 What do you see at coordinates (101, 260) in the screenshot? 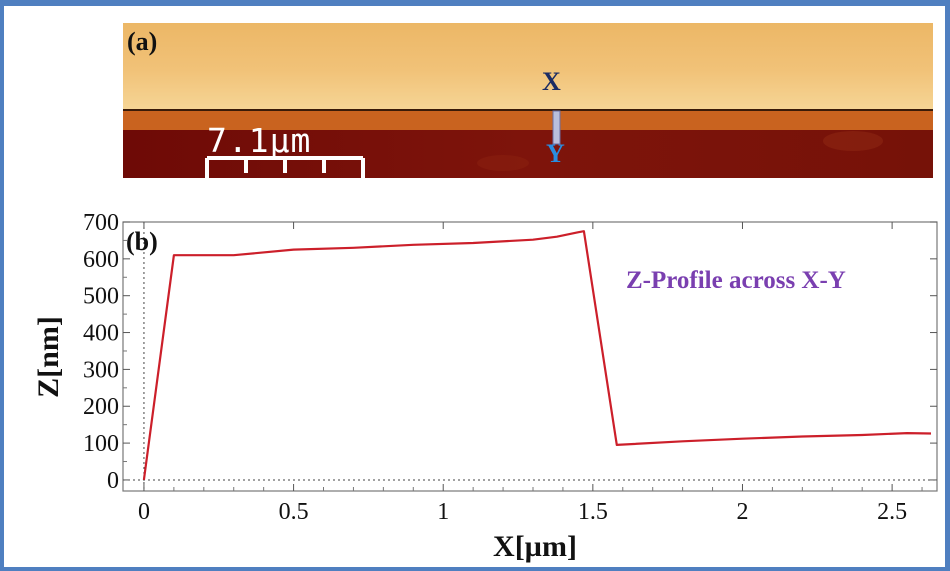
I see `y-tick-label: 600` at bounding box center [101, 260].